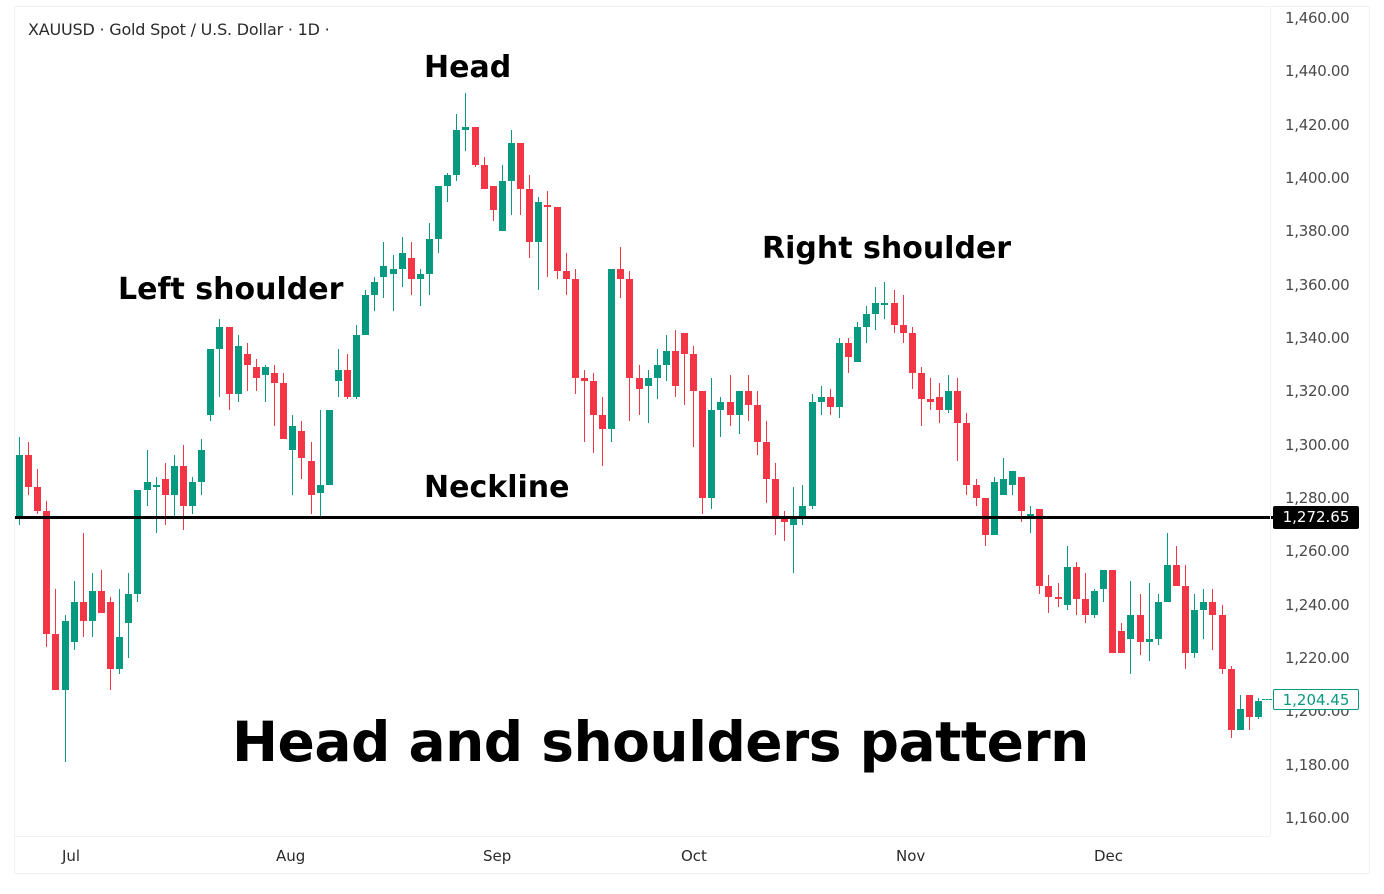  I want to click on price-tick: 1,400.00, so click(1317, 178).